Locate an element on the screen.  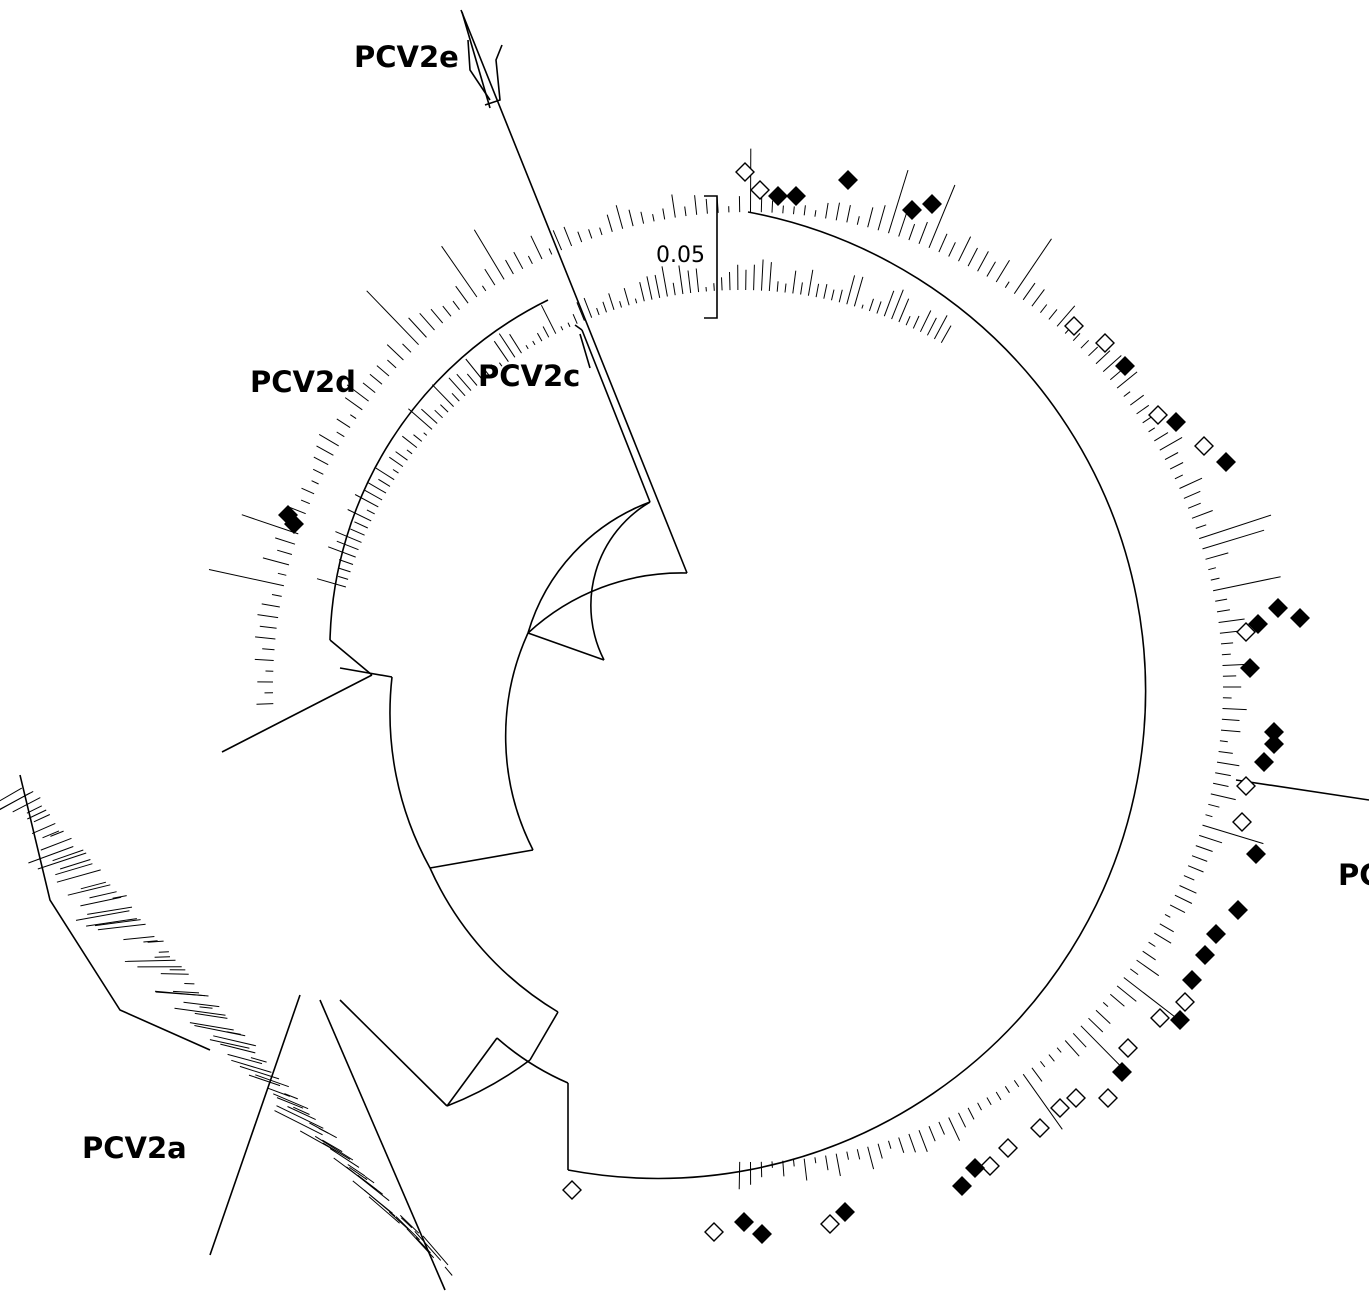
arc-a-b is located at coordinates (494, 940).